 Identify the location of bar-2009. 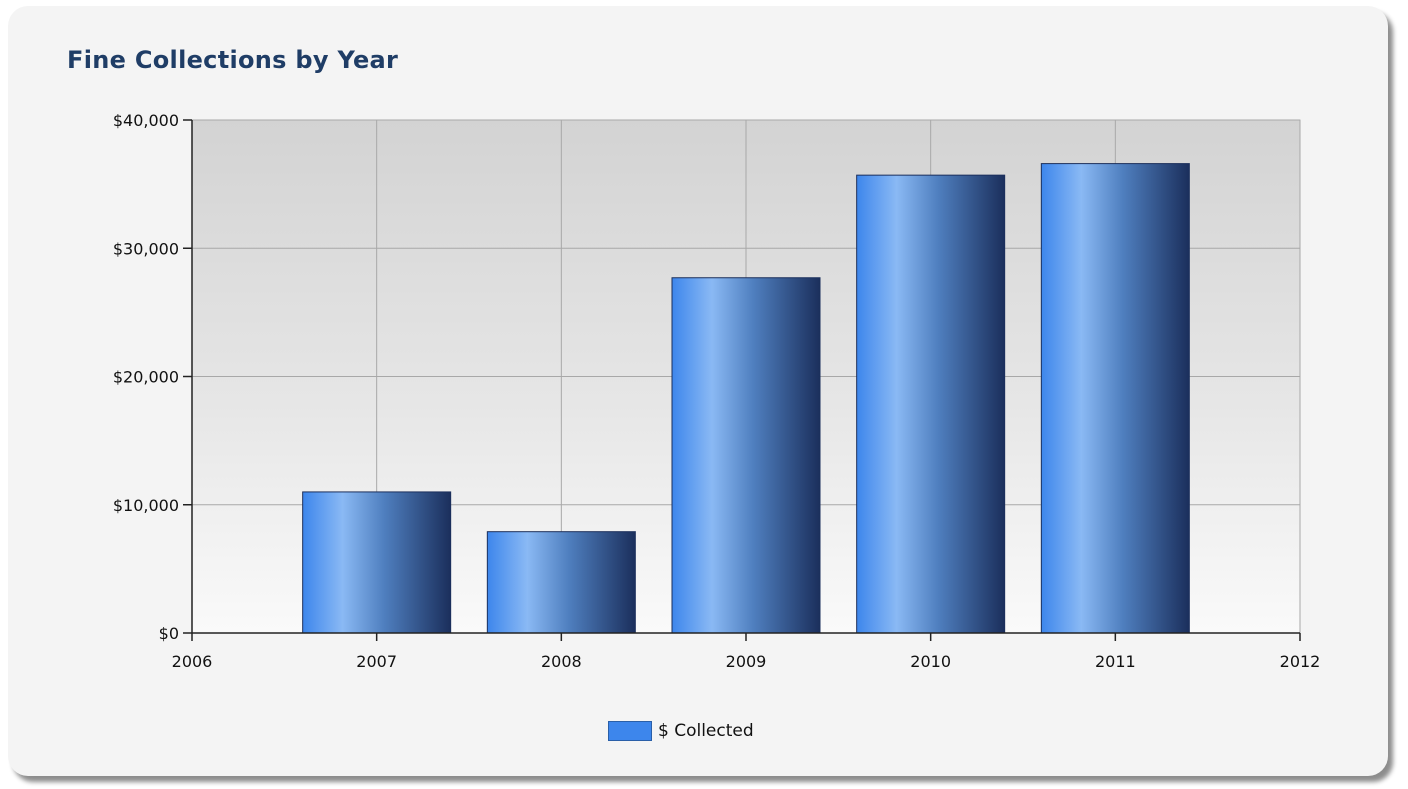
(746, 455).